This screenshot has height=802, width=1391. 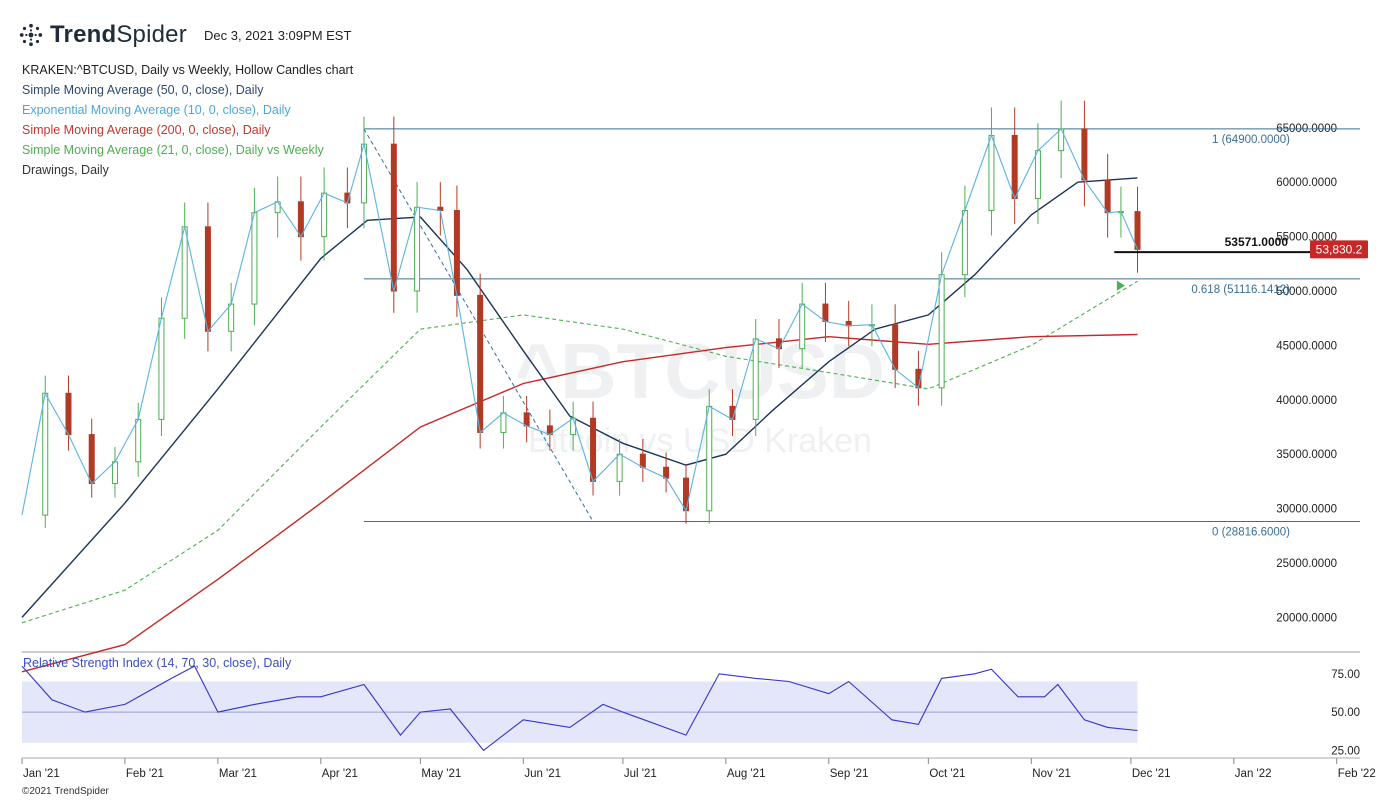 What do you see at coordinates (1306, 346) in the screenshot?
I see `y-tick-label: 45000.0000` at bounding box center [1306, 346].